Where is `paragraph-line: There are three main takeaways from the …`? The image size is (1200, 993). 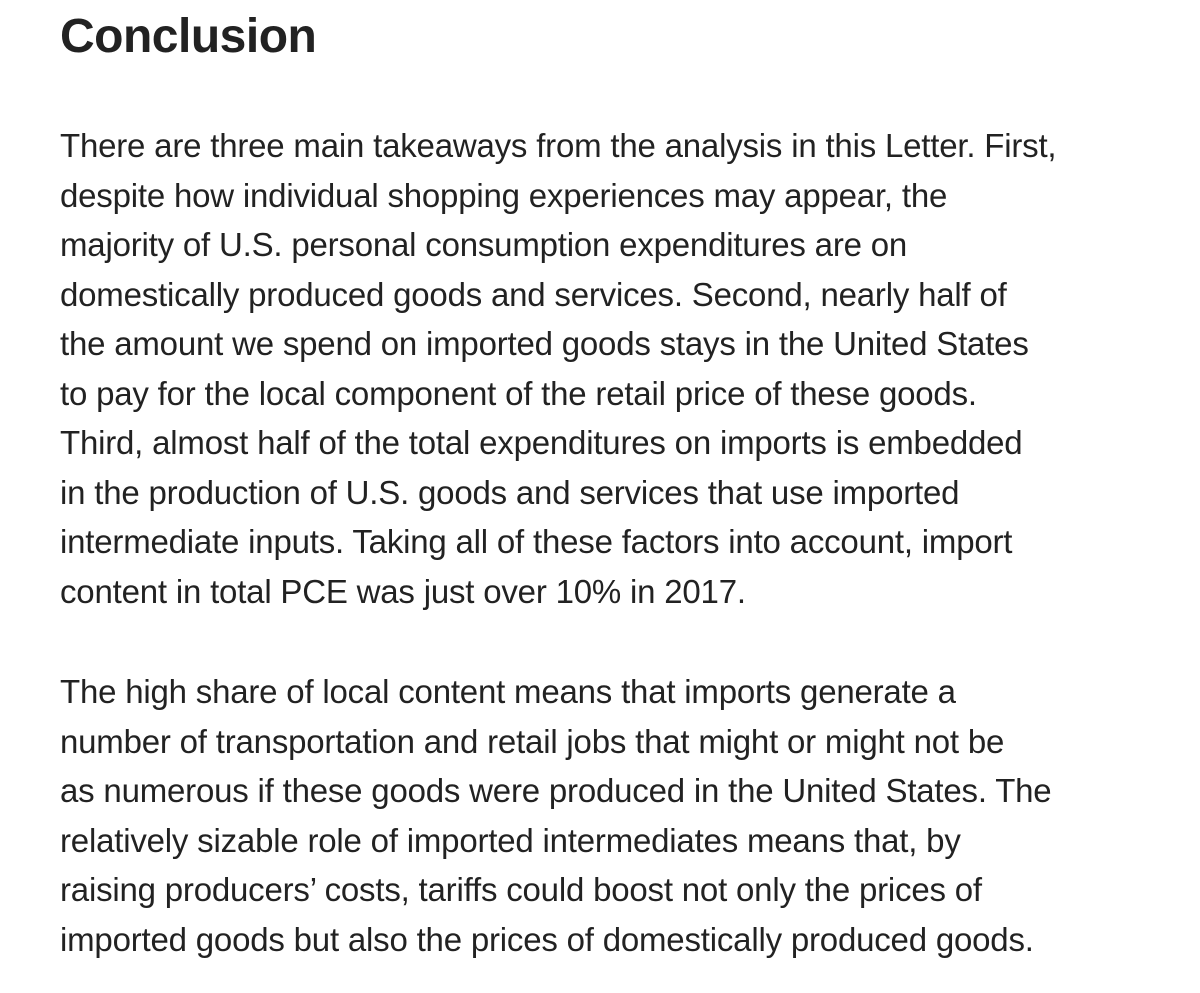 paragraph-line: There are three main takeaways from the … is located at coordinates (558, 145).